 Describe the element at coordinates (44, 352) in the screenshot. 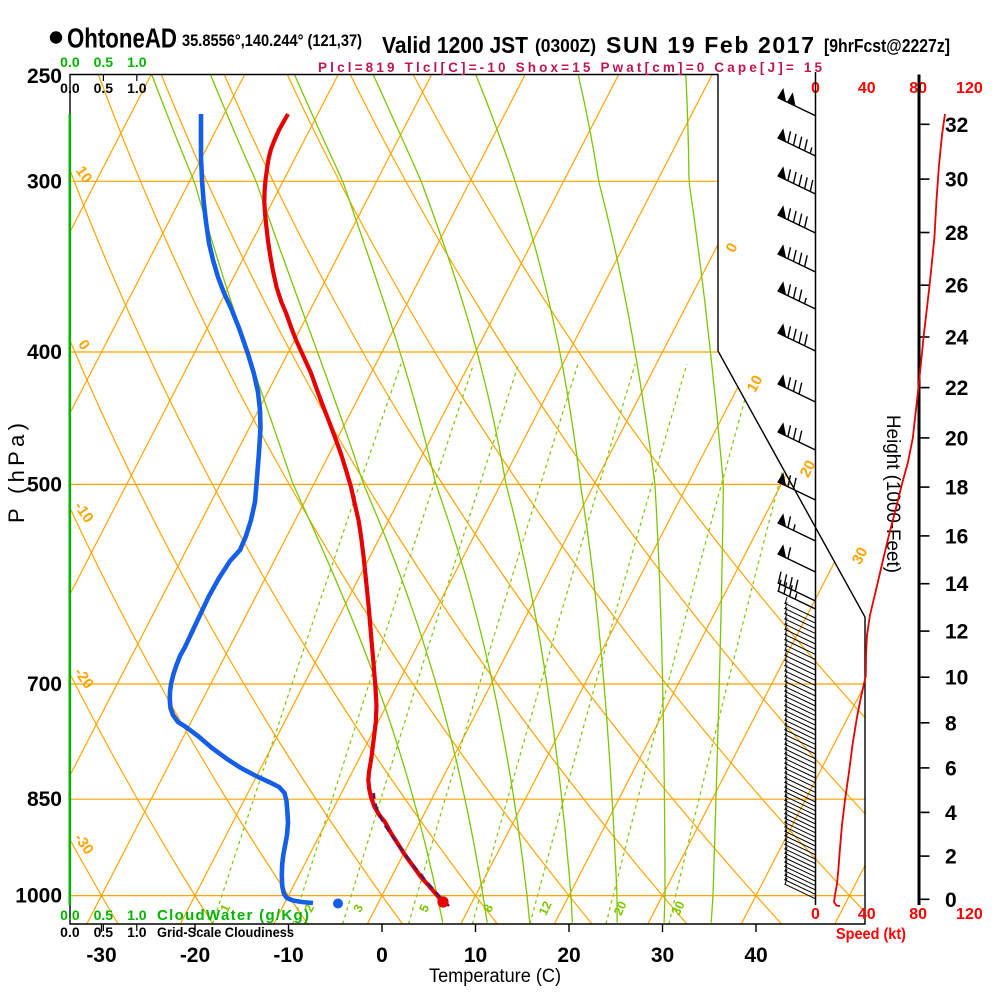

I see `svg-text: 400` at that location.